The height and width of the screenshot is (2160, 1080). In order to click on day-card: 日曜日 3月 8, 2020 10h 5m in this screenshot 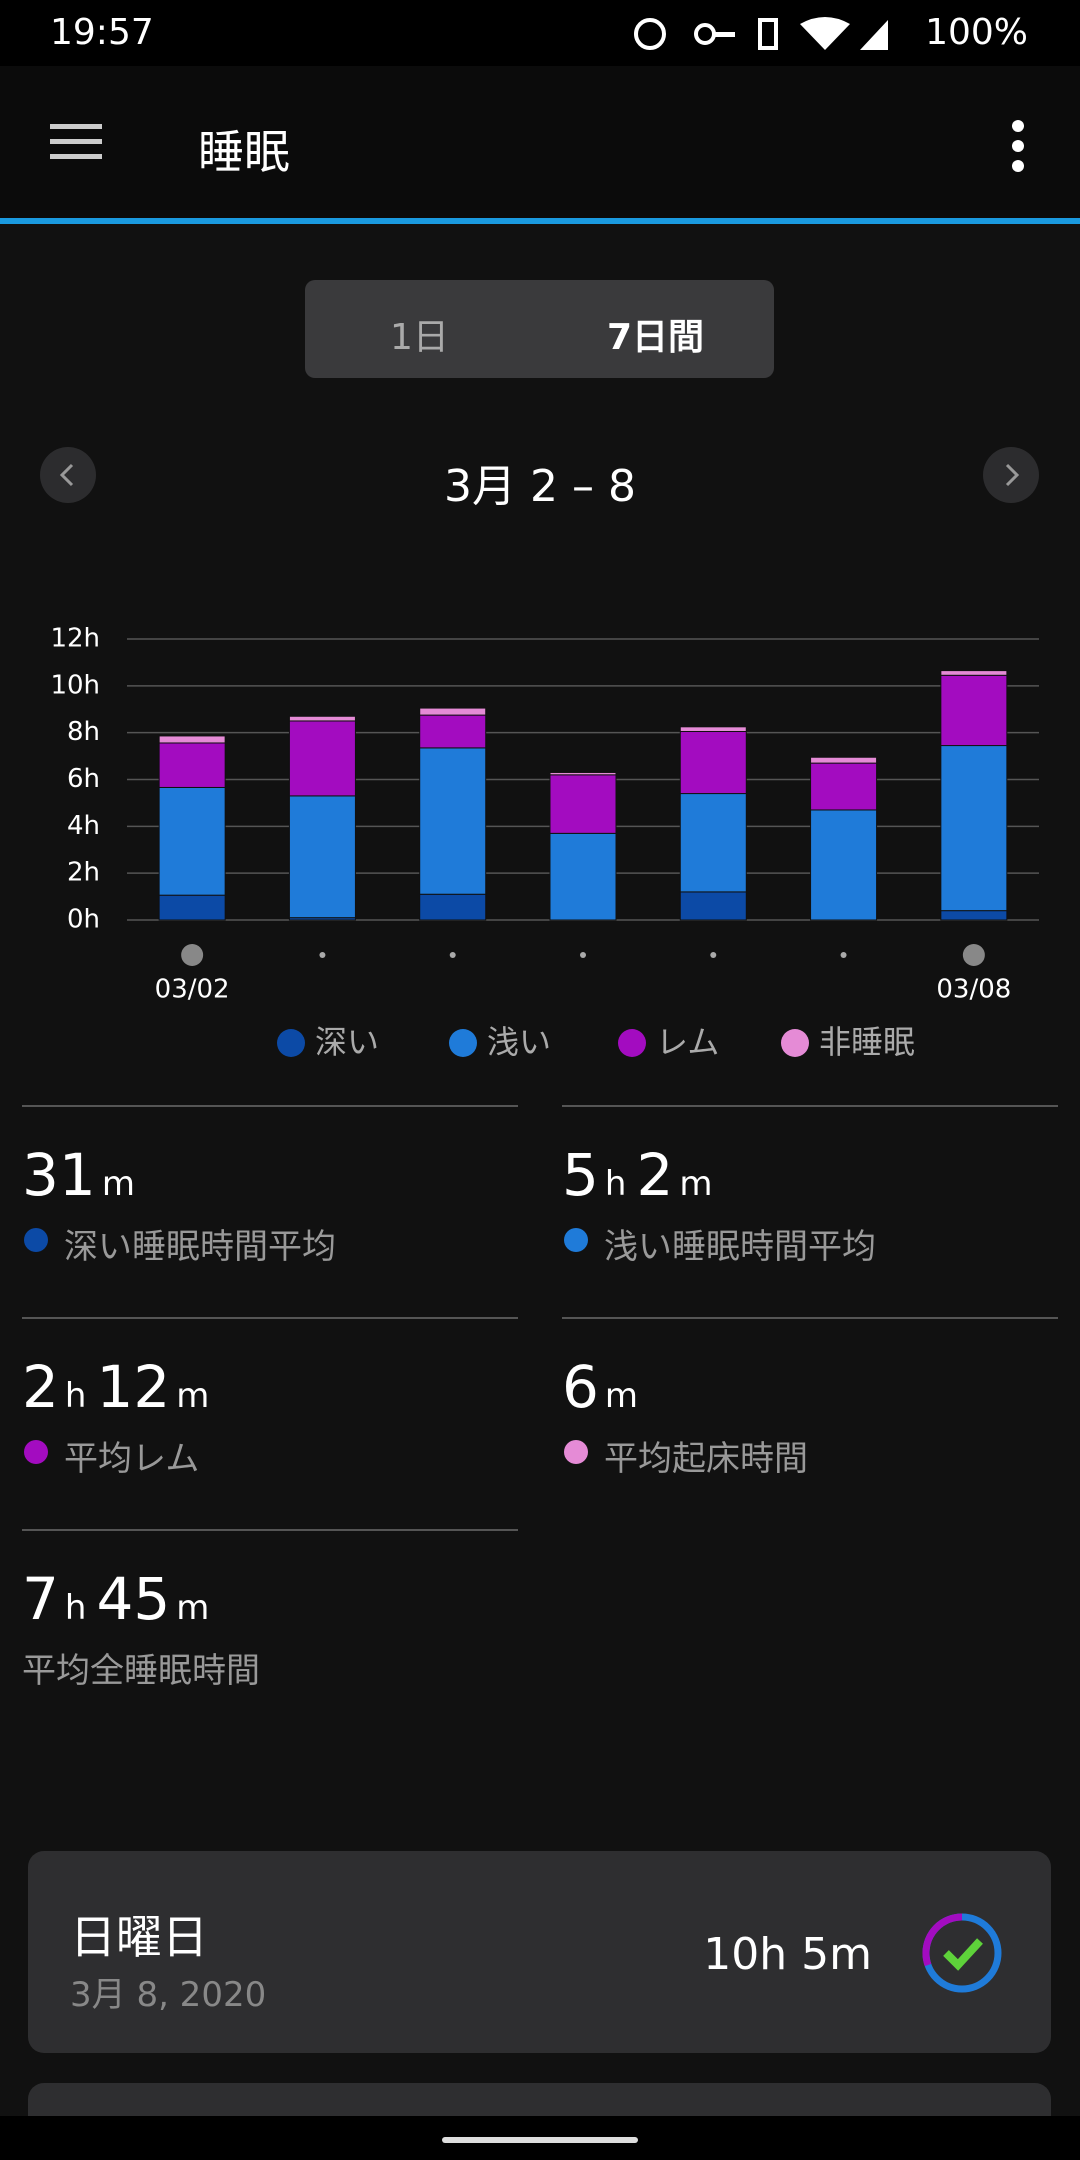, I will do `click(539, 1952)`.